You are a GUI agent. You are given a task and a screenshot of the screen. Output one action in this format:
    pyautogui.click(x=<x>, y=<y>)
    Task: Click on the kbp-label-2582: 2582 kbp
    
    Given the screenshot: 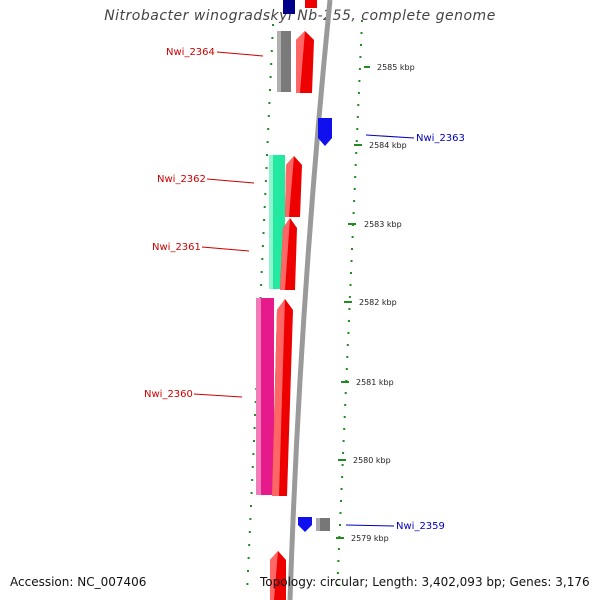 What is the action you would take?
    pyautogui.click(x=378, y=302)
    